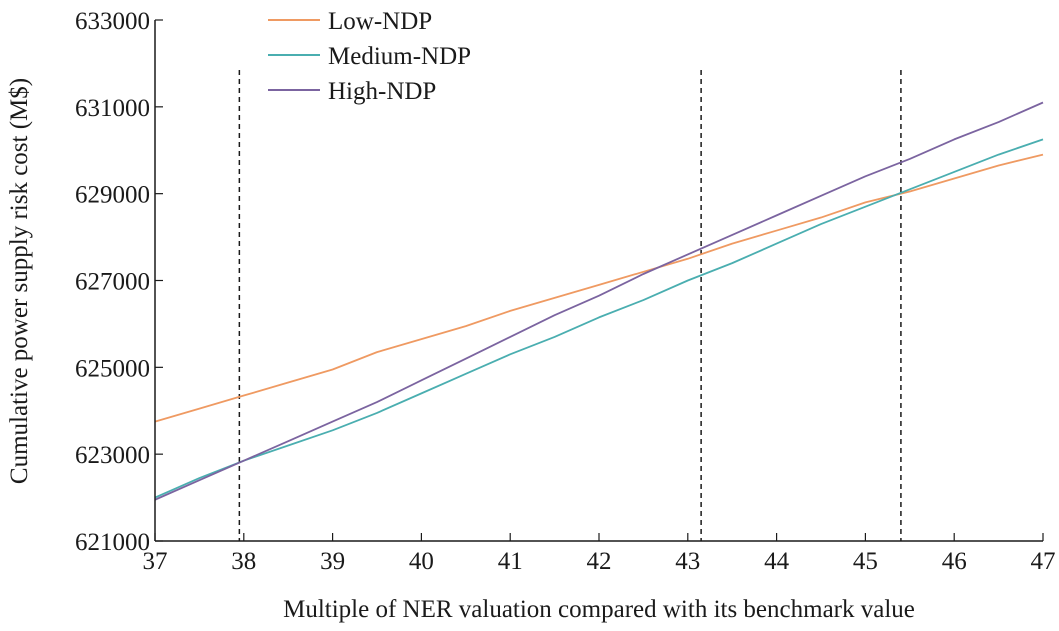 This screenshot has height=631, width=1059. I want to click on y-tick-label: 627000, so click(112, 282).